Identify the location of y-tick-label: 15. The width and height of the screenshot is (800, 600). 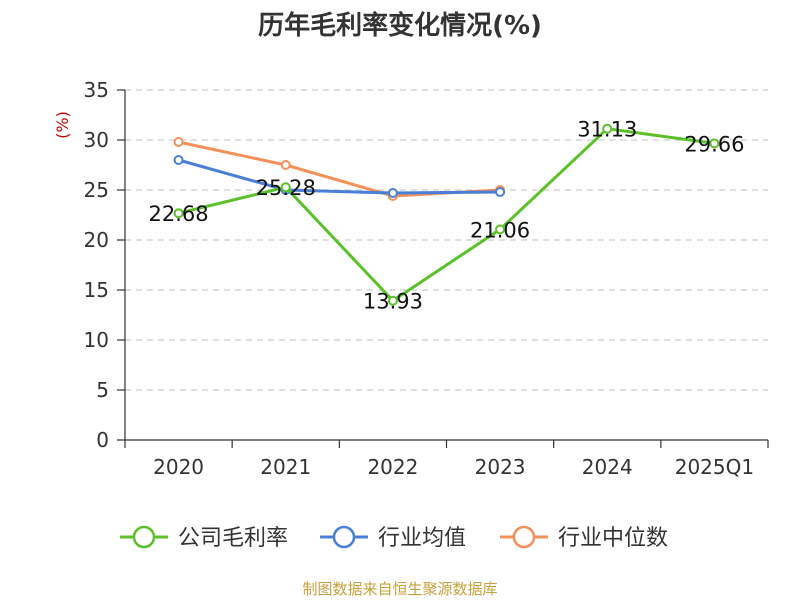
(96, 290).